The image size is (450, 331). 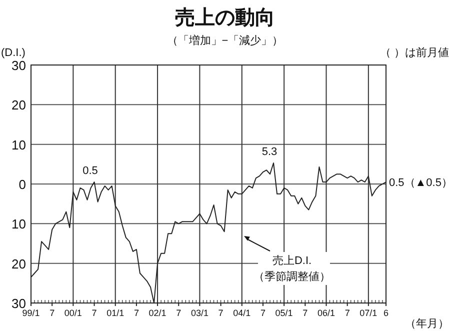 What do you see at coordinates (292, 260) in the screenshot?
I see `annotation: 売上D.I.` at bounding box center [292, 260].